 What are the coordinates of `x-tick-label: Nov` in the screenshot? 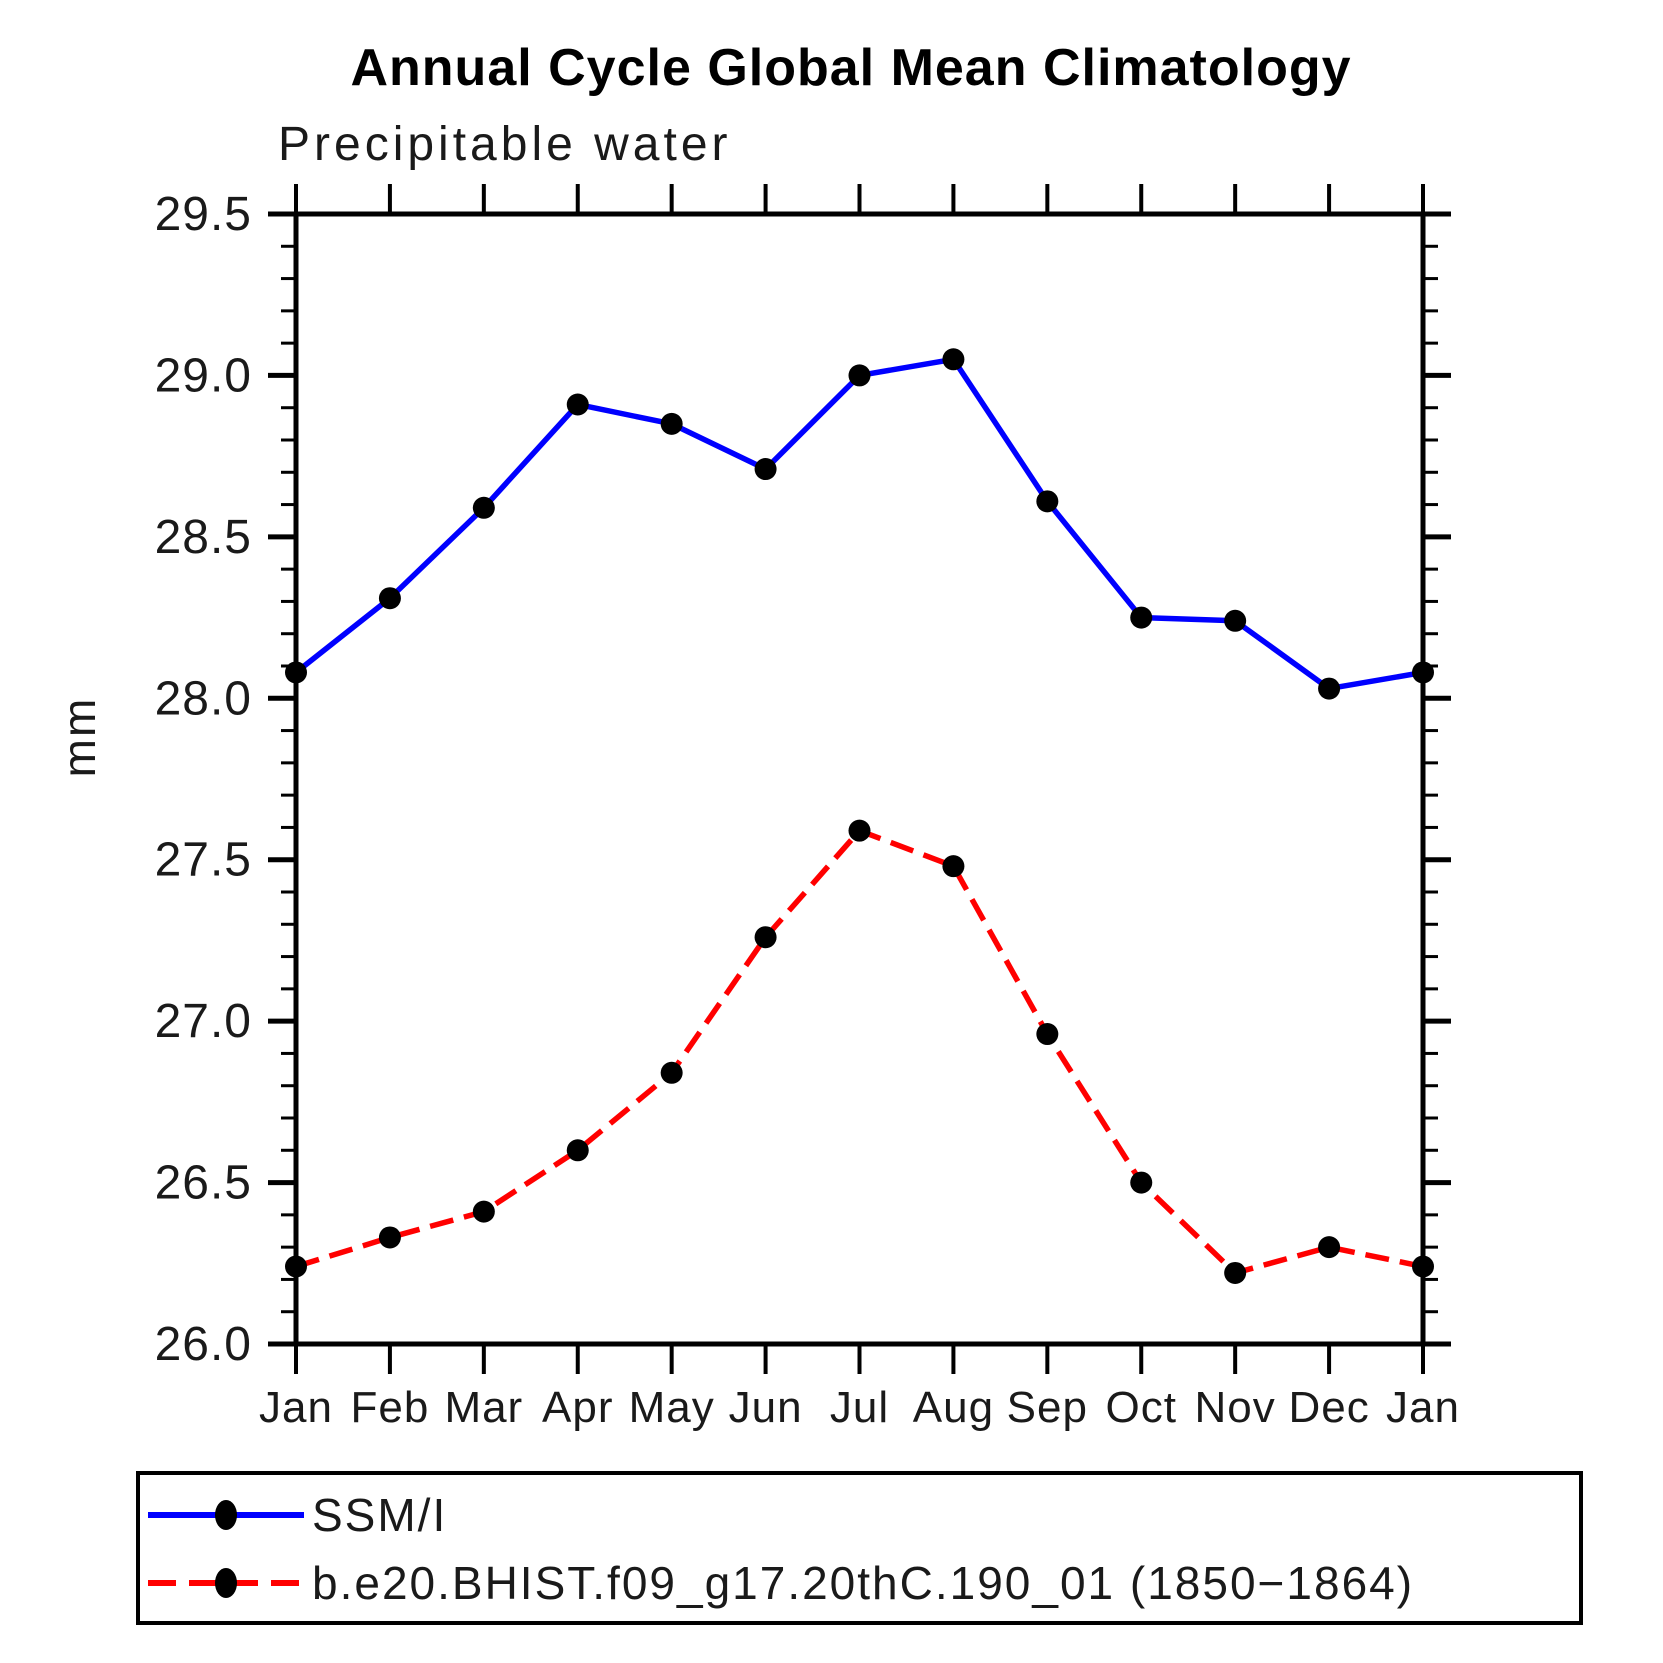 It's located at (1235, 1407).